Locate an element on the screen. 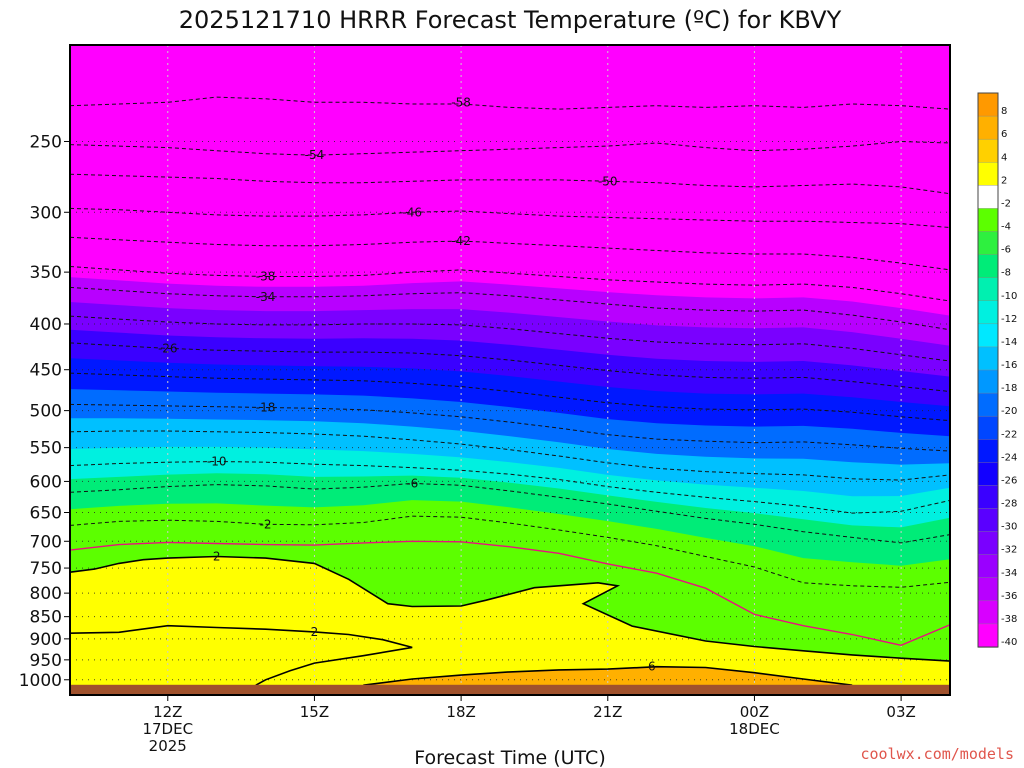  x-tick-label: 21Z is located at coordinates (607, 712).